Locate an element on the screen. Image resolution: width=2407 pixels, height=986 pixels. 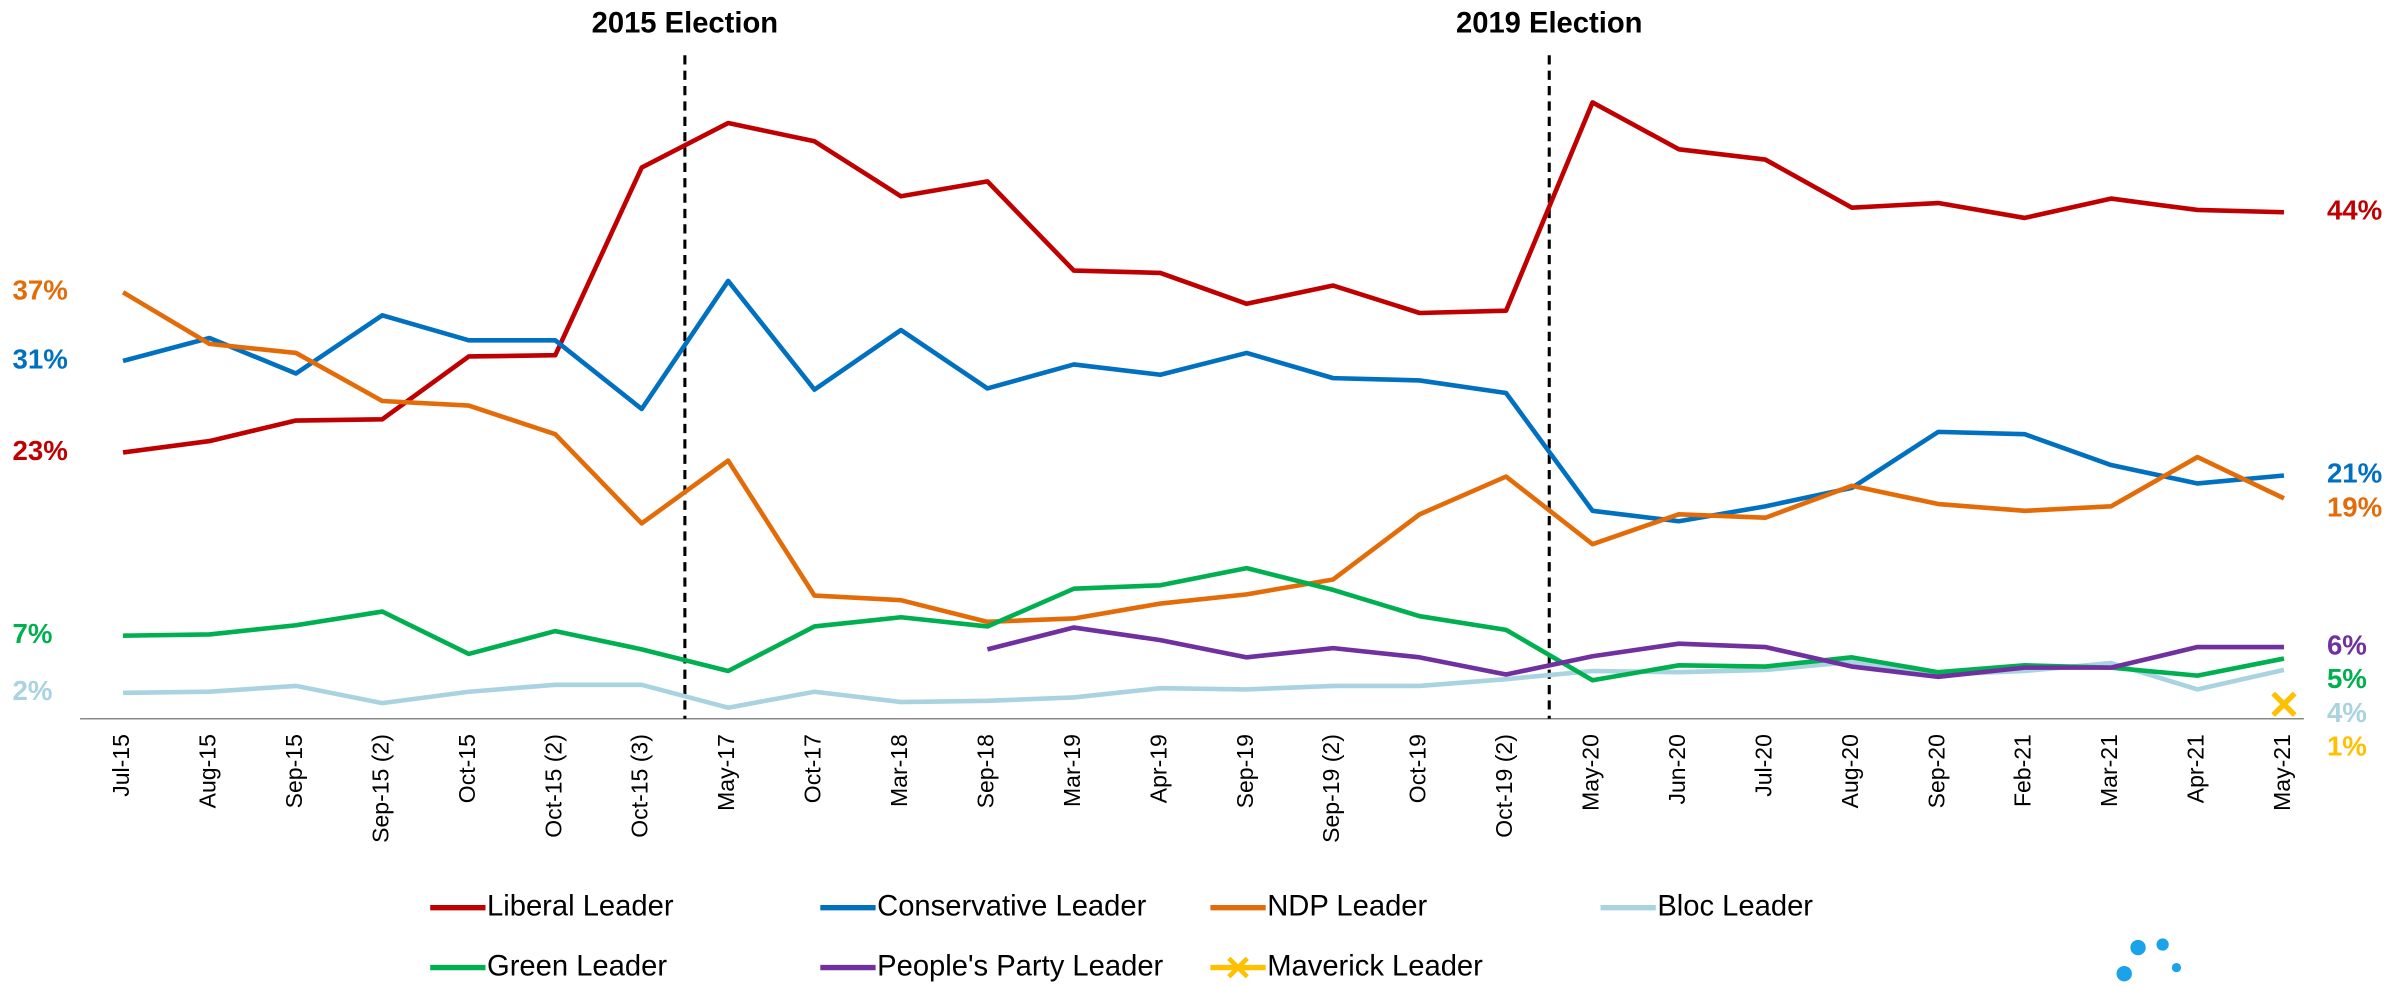
x-tick-label: May-20 is located at coordinates (1591, 772).